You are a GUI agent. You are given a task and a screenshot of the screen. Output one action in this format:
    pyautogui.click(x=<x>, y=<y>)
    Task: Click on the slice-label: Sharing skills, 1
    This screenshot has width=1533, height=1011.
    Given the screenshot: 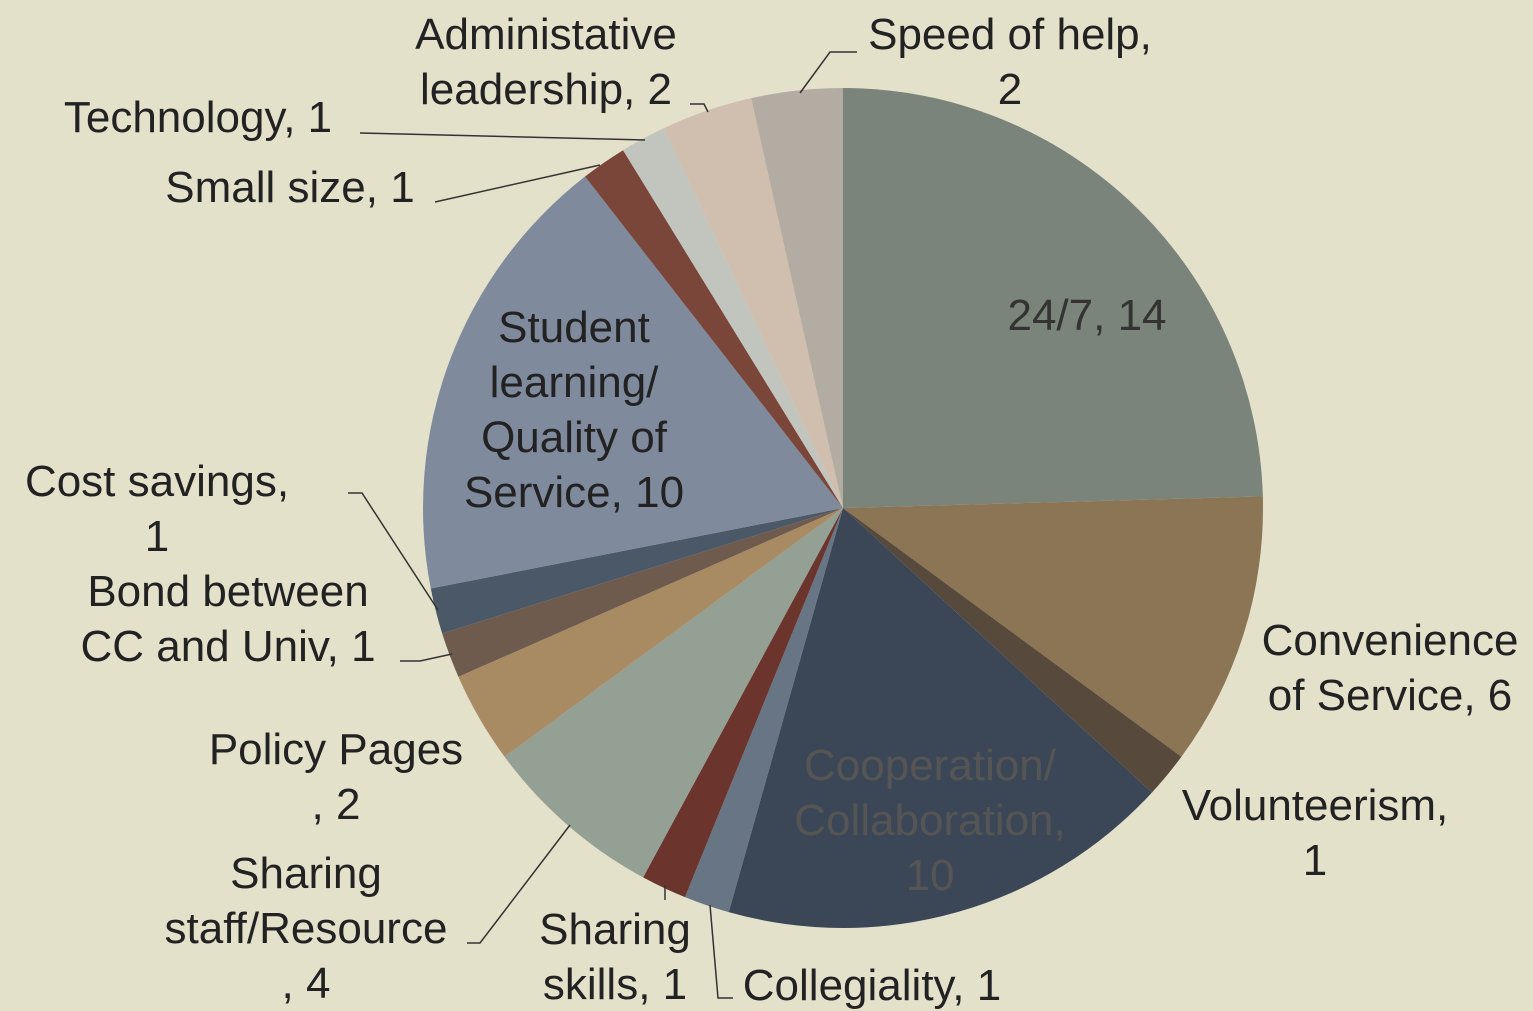 What is the action you would take?
    pyautogui.click(x=615, y=957)
    